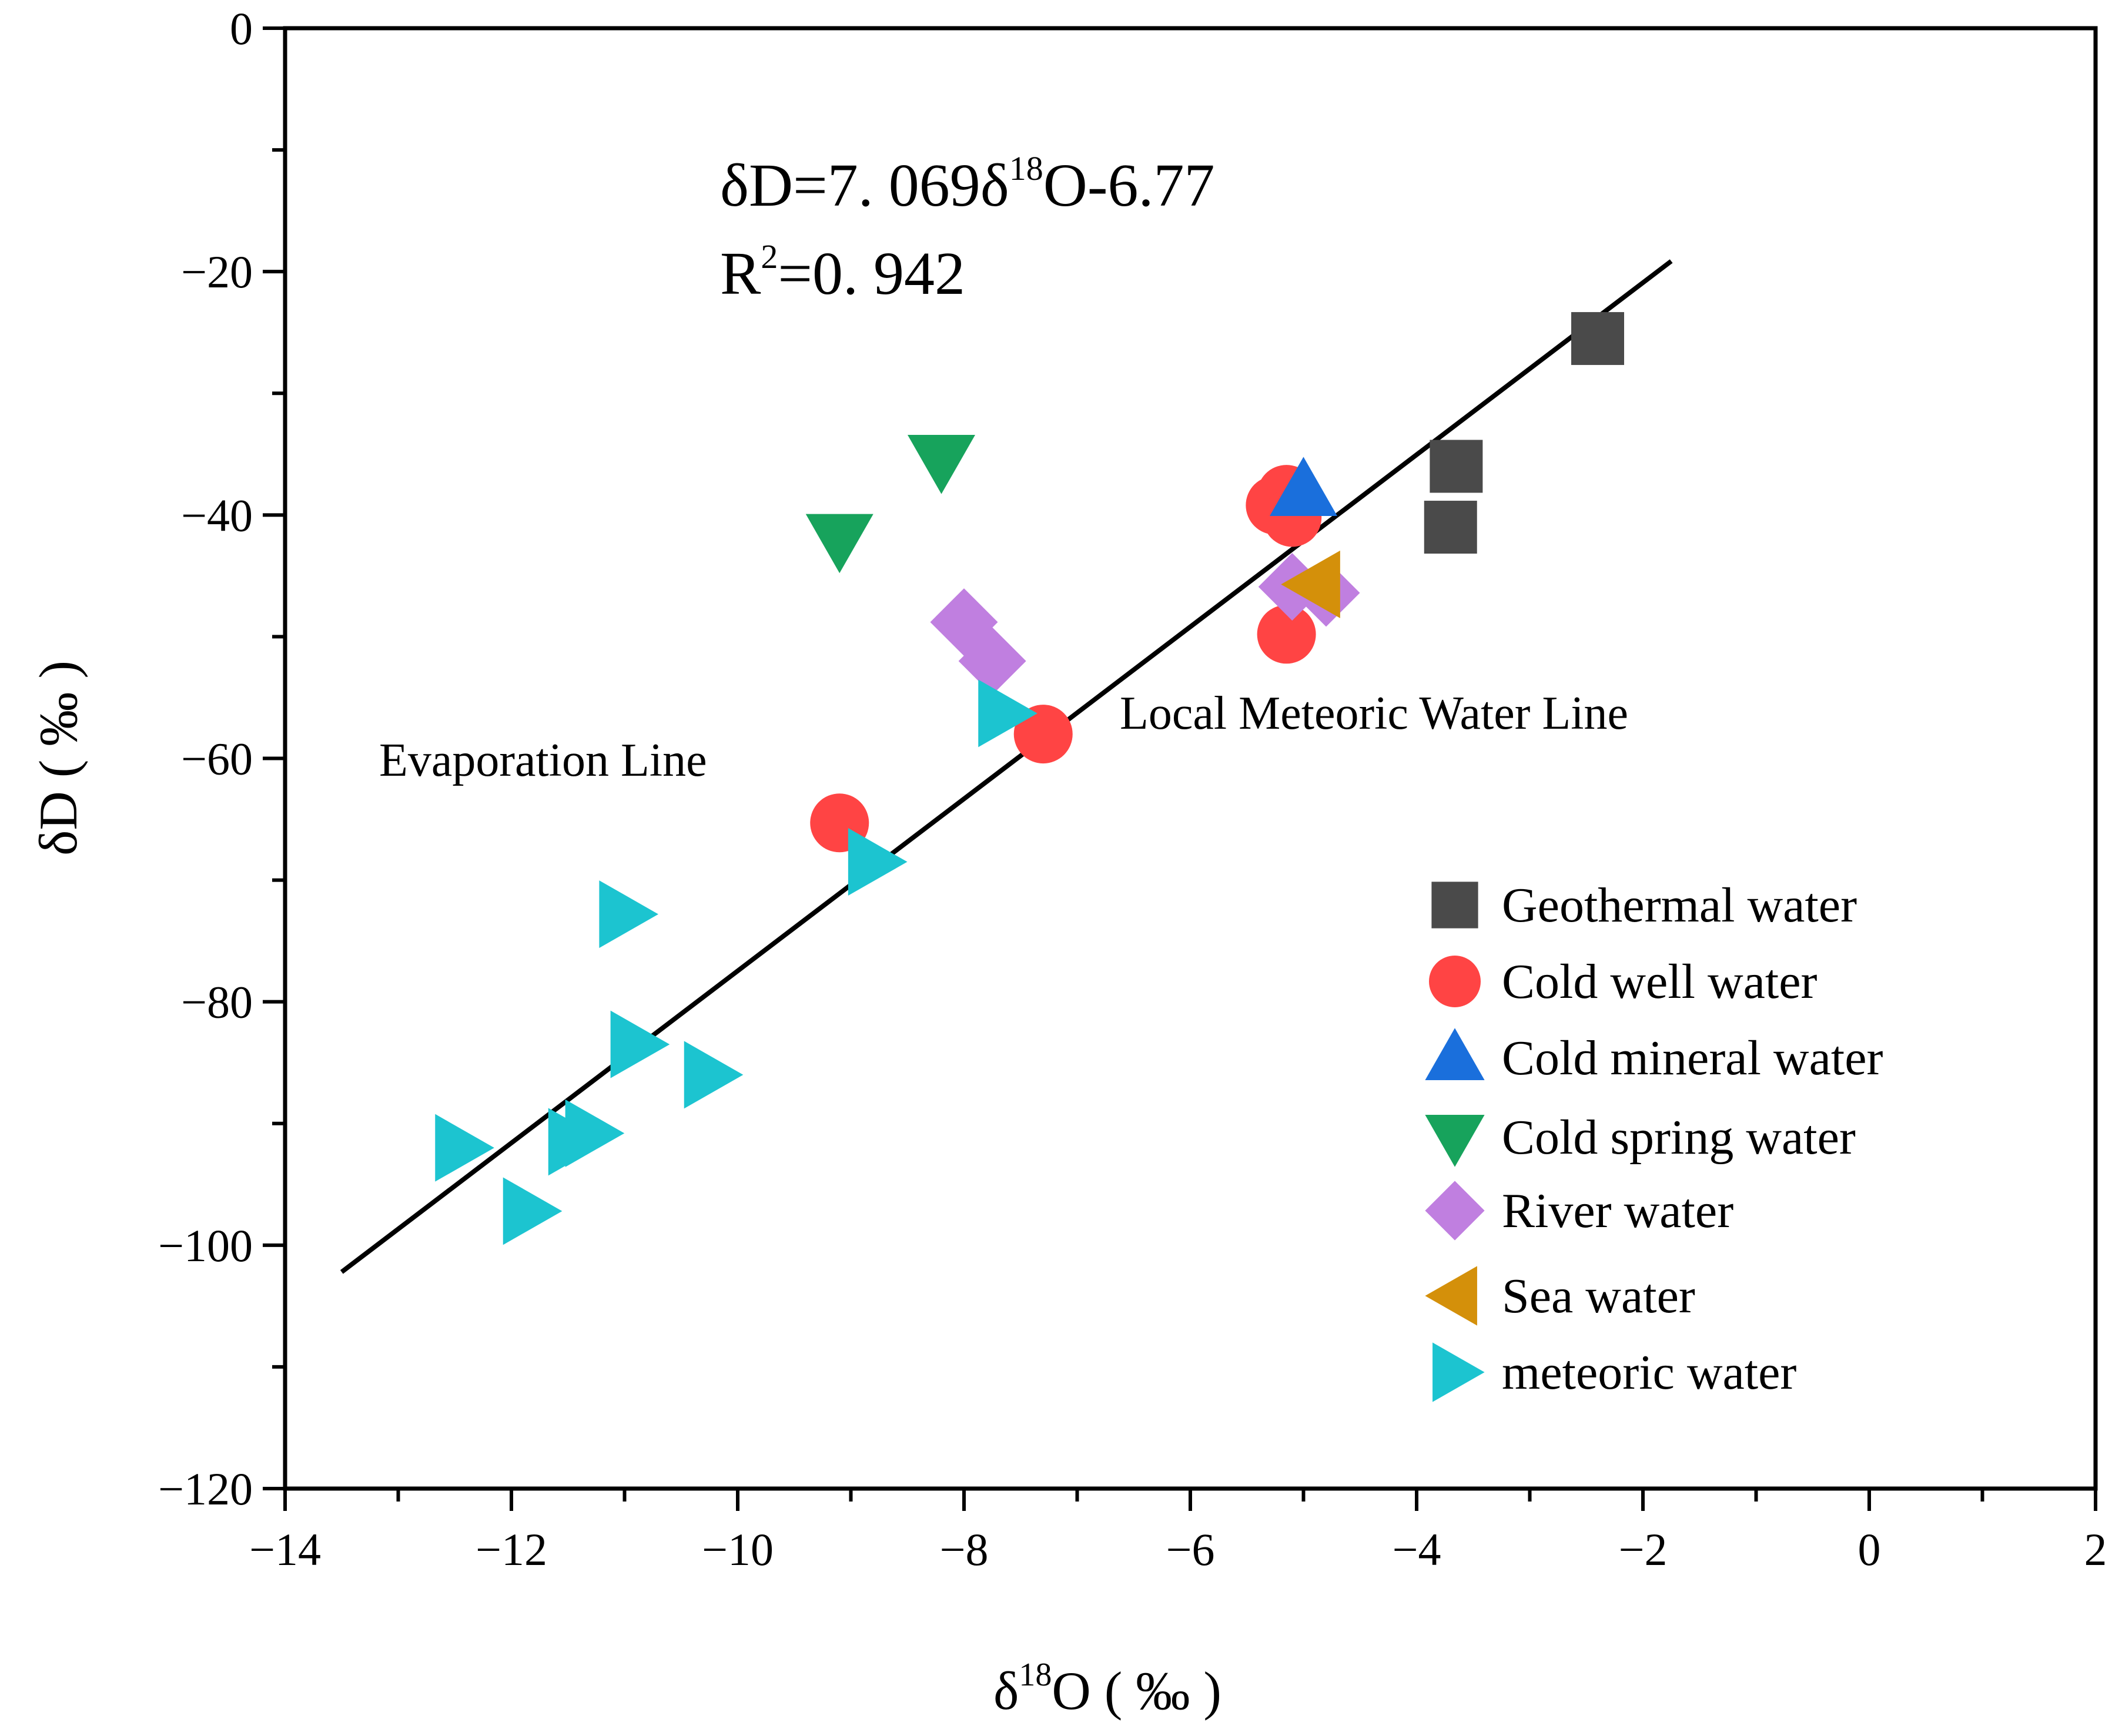 The height and width of the screenshot is (1736, 2122). What do you see at coordinates (864, 185) in the screenshot?
I see `eq-part-a: δD=7. 069δ` at bounding box center [864, 185].